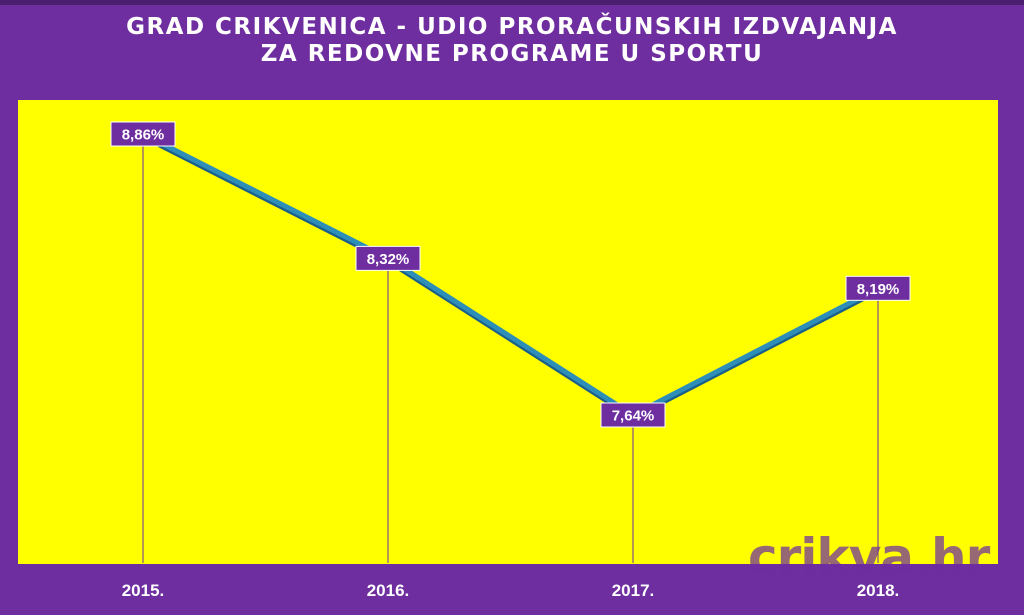 The height and width of the screenshot is (615, 1024). I want to click on chart-title-line-2: ZA REDOVNE PROGRAME U SPORTU, so click(512, 54).